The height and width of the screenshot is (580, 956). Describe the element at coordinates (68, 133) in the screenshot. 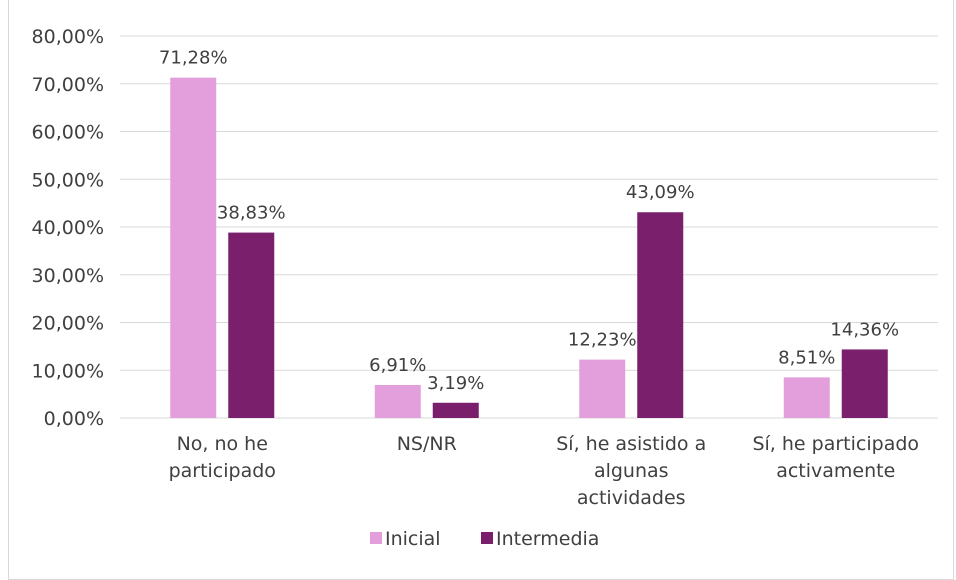

I see `y-tick-label: 60,00%` at that location.